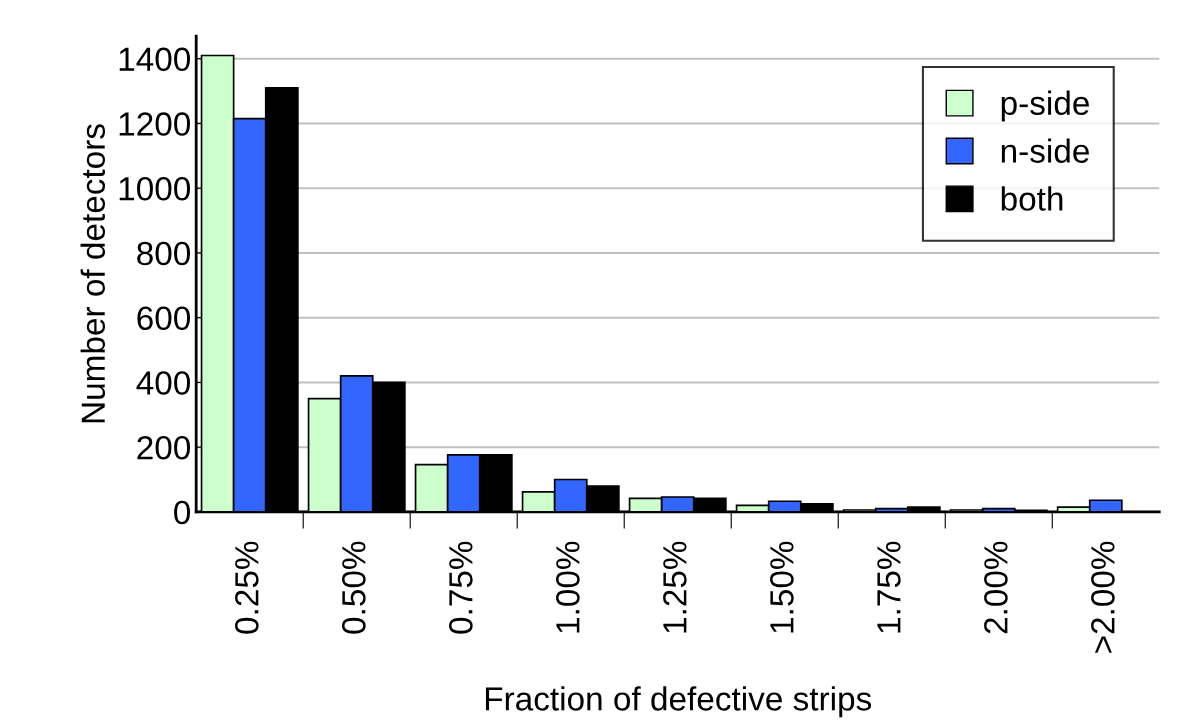  I want to click on y-tick-label: 400, so click(163, 383).